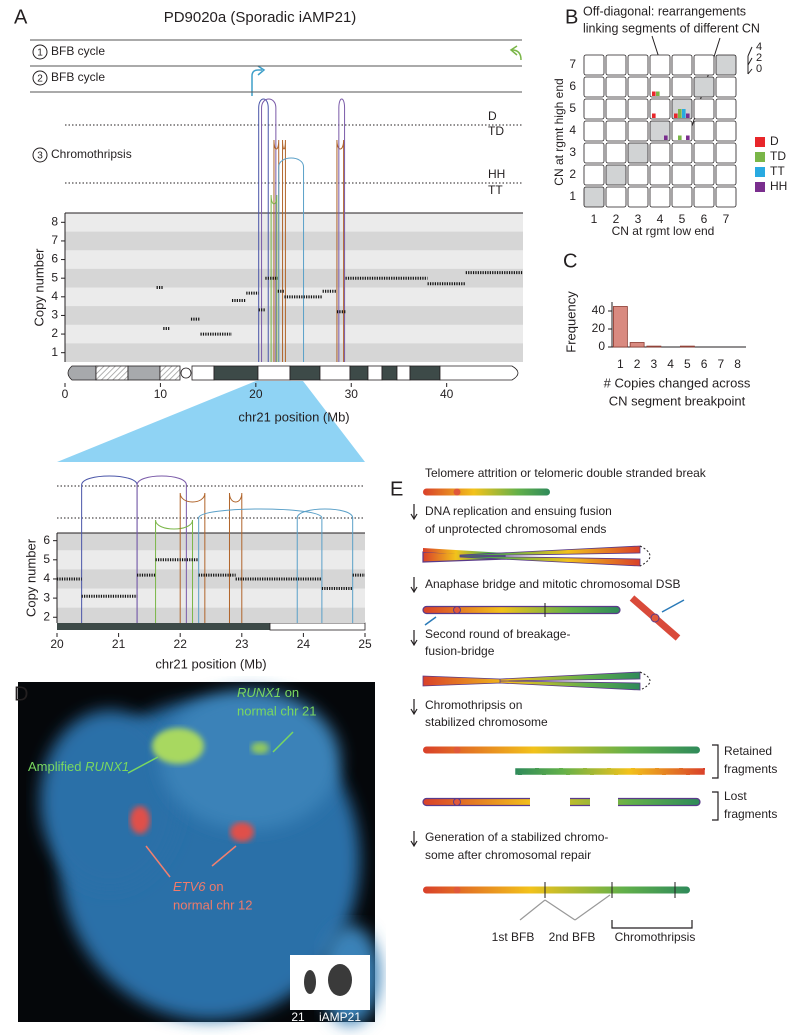 The image size is (800, 1035). I want to click on x-tick-label: 4, so click(670, 364).